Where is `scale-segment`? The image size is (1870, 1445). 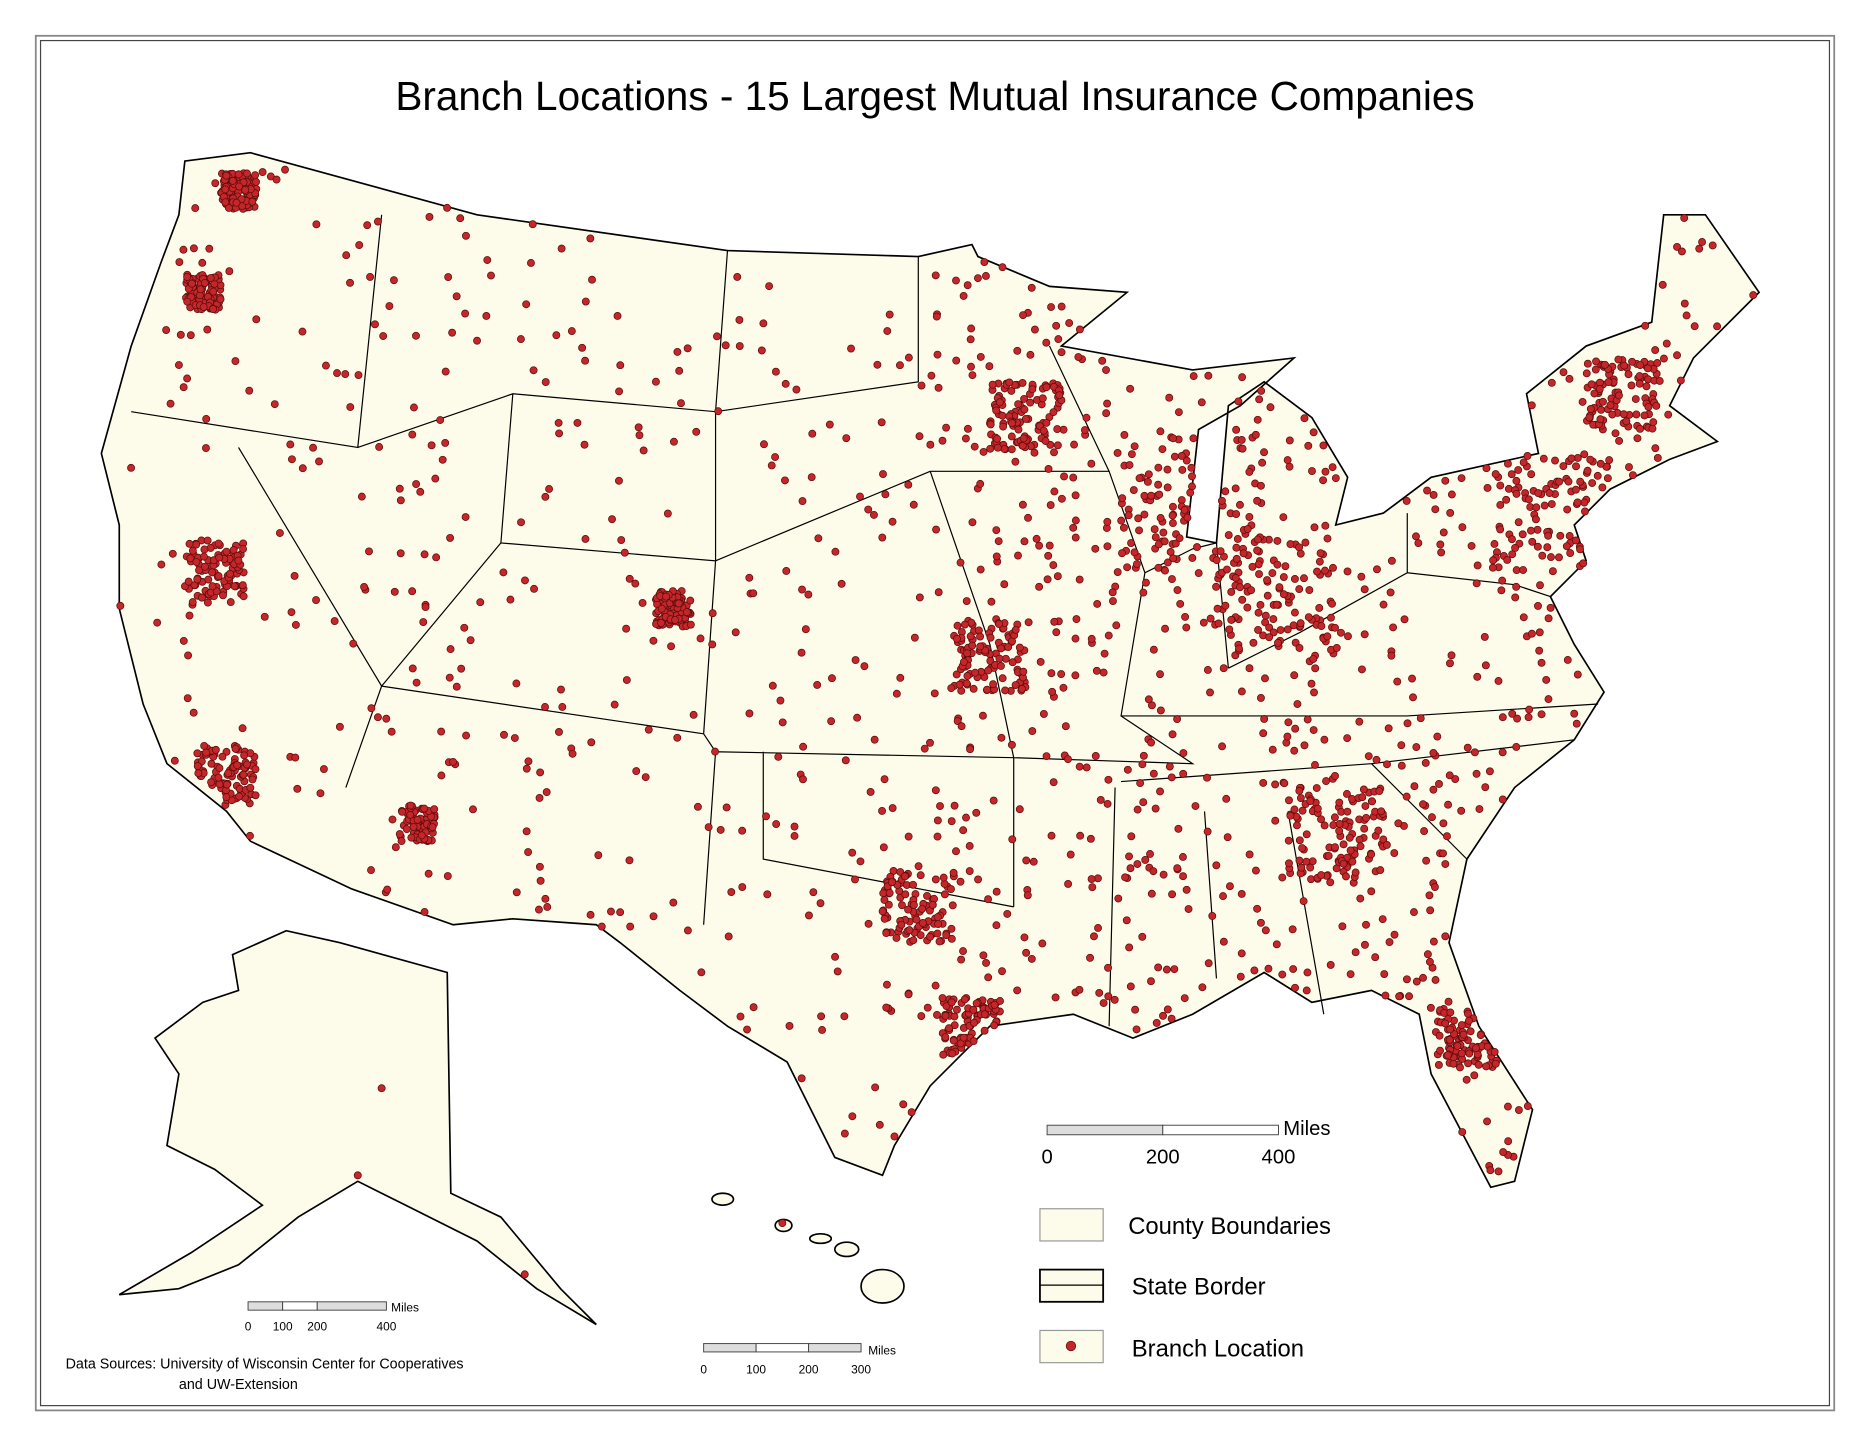
scale-segment is located at coordinates (265, 1306).